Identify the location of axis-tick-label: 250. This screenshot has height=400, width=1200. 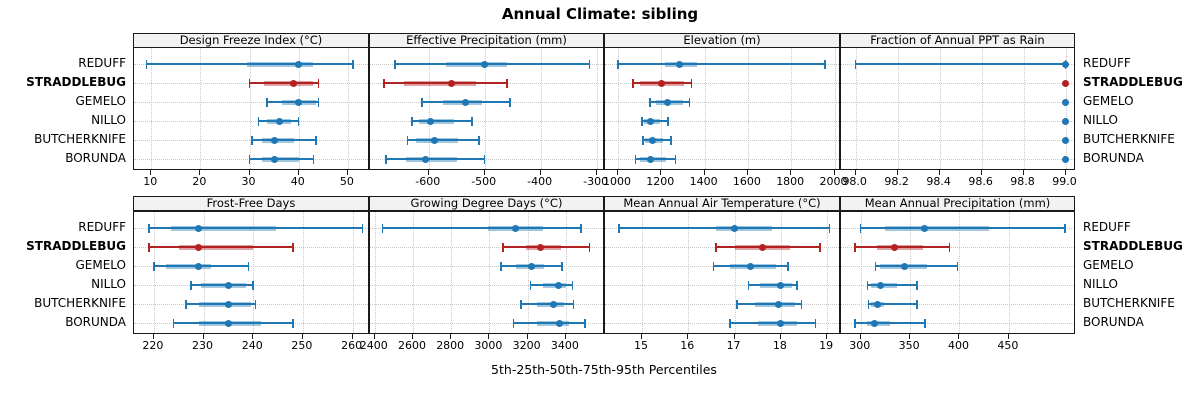
(302, 345).